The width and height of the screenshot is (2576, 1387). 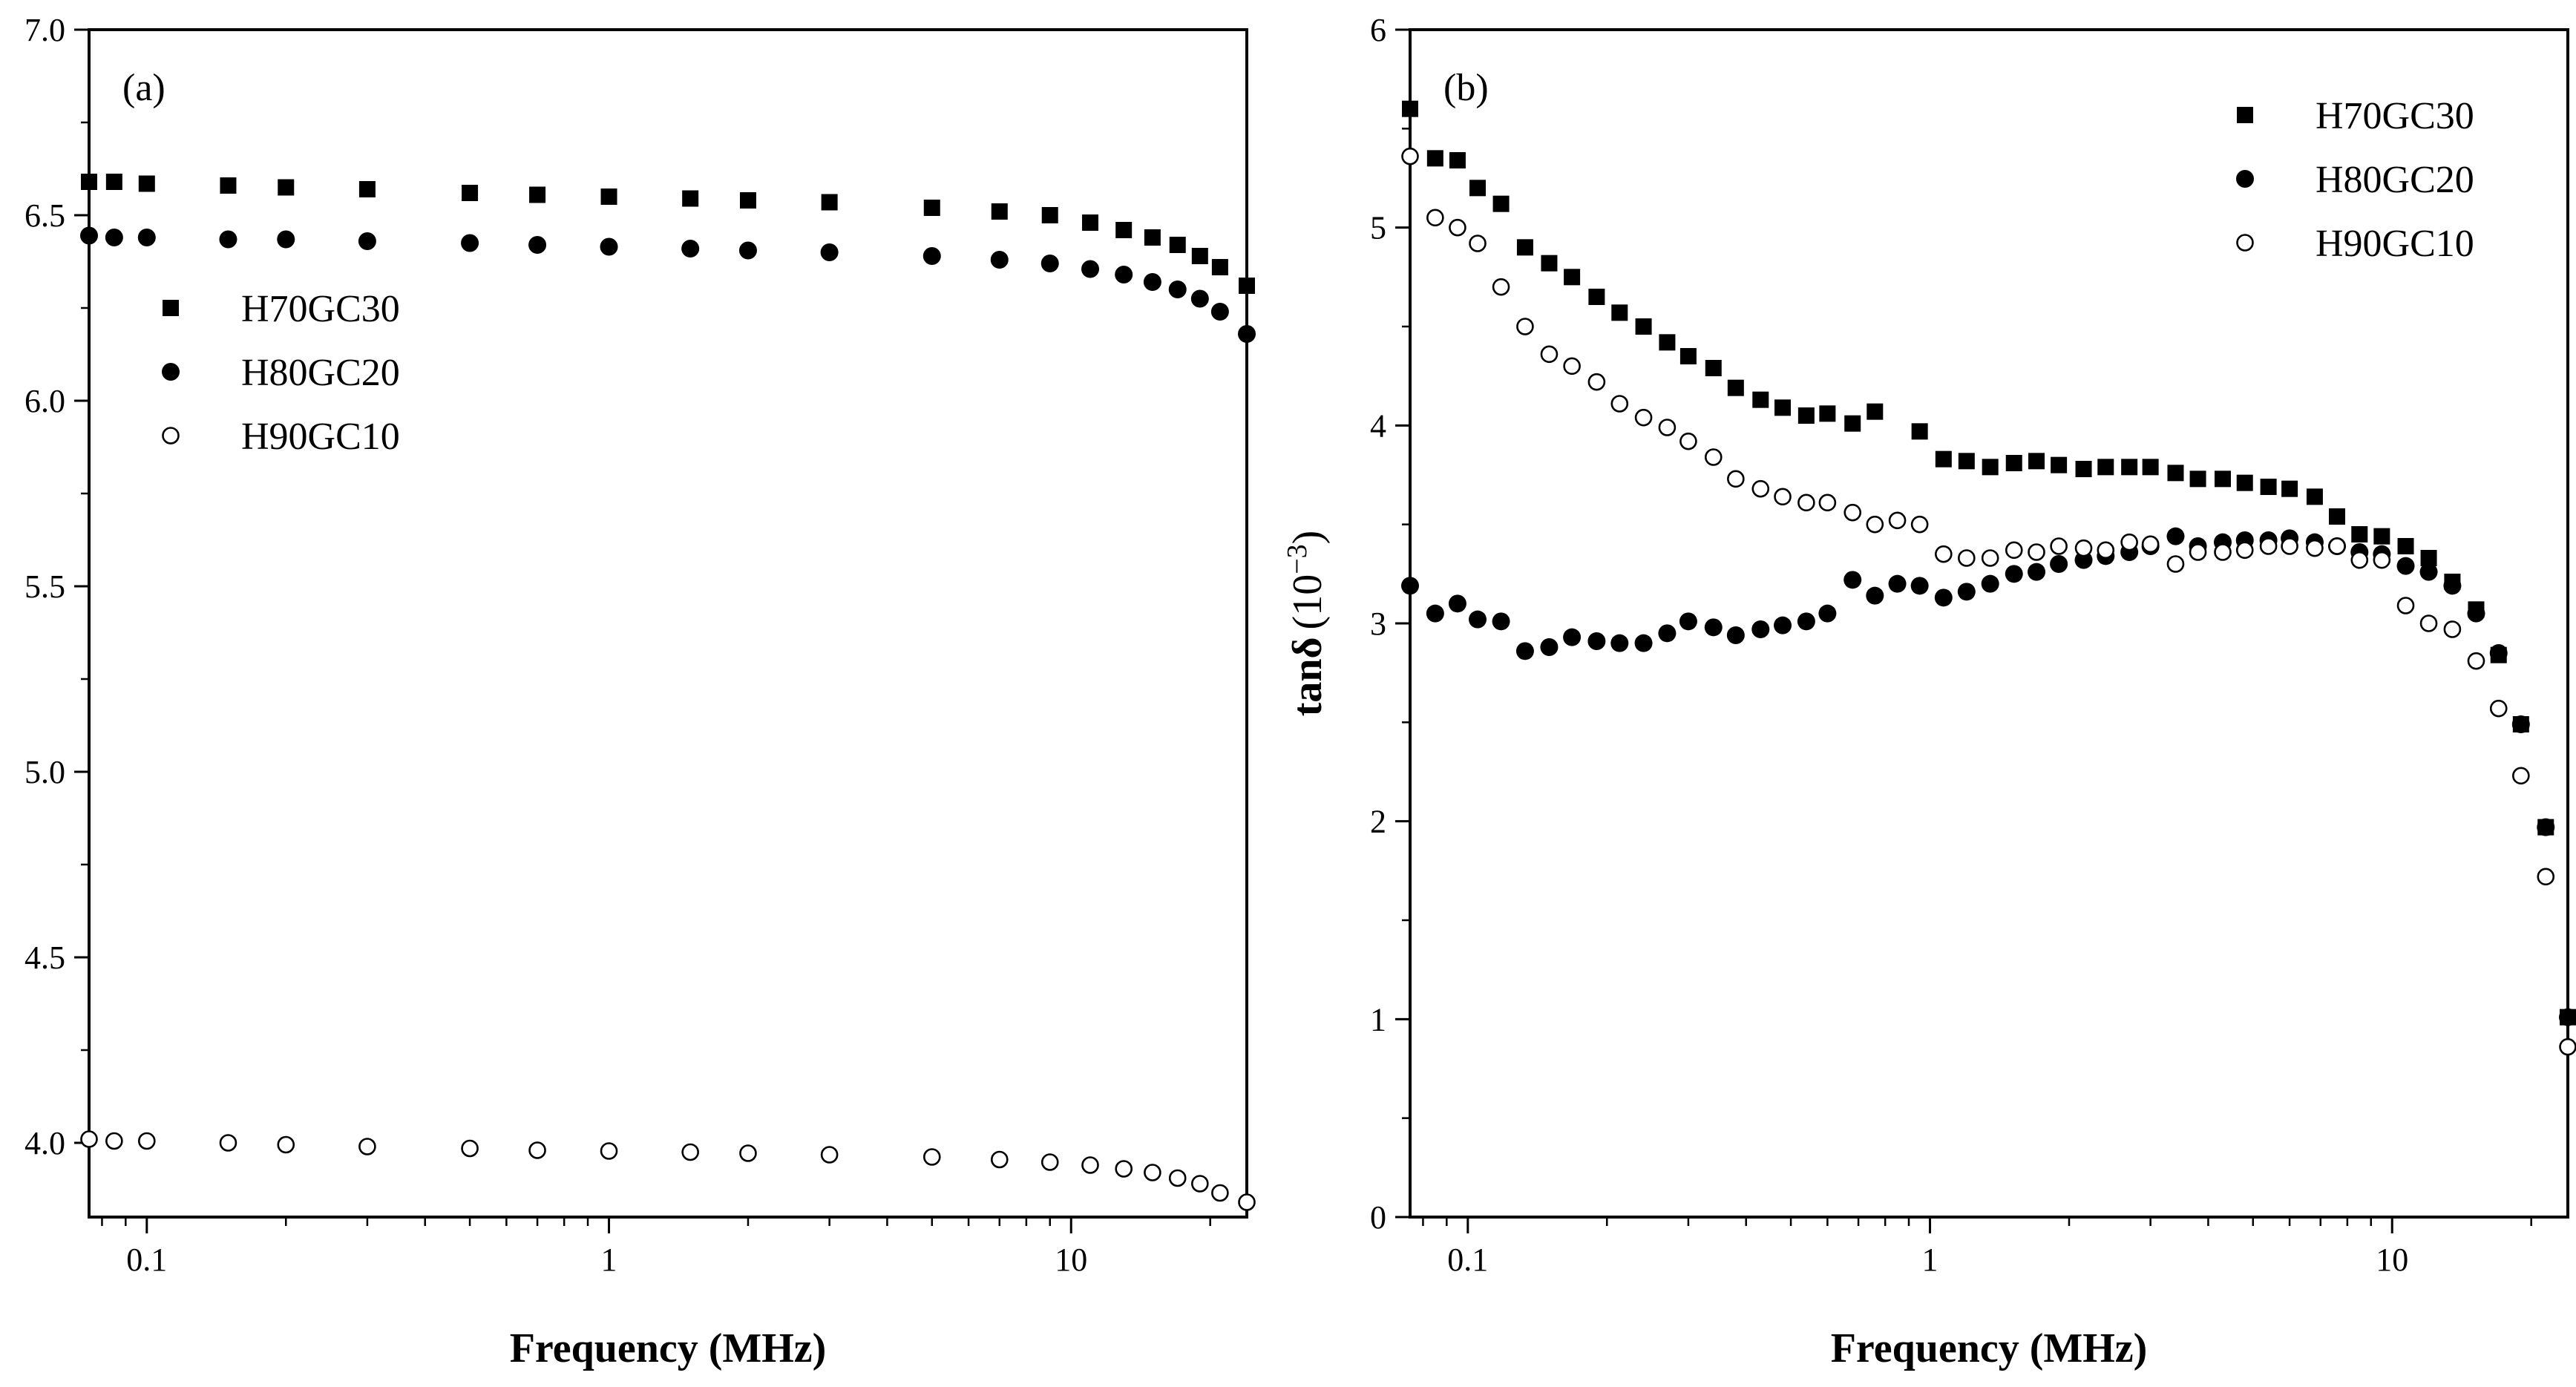 What do you see at coordinates (320, 309) in the screenshot?
I see `legend-label: H70GC30` at bounding box center [320, 309].